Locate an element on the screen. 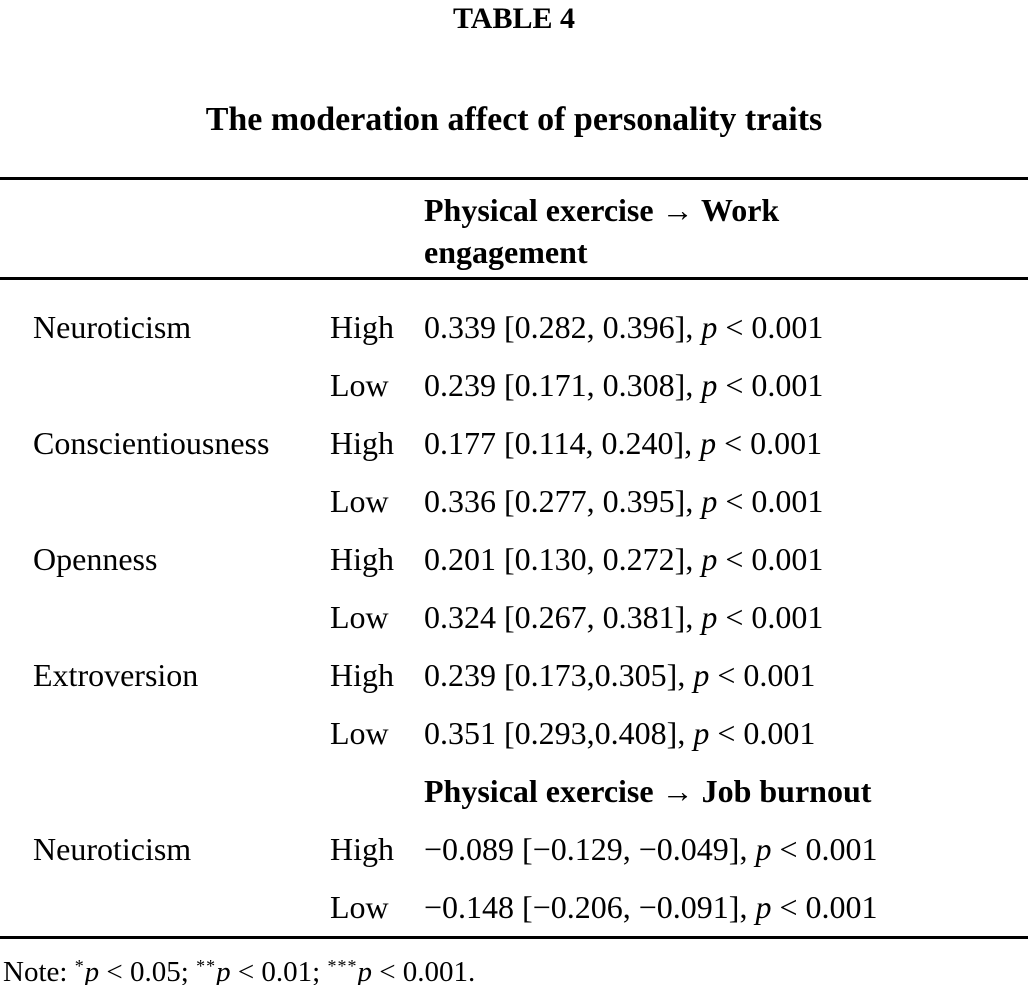  estimate-cell: 0.339 [0.282, 0.396], p < 0.001 is located at coordinates (726, 327).